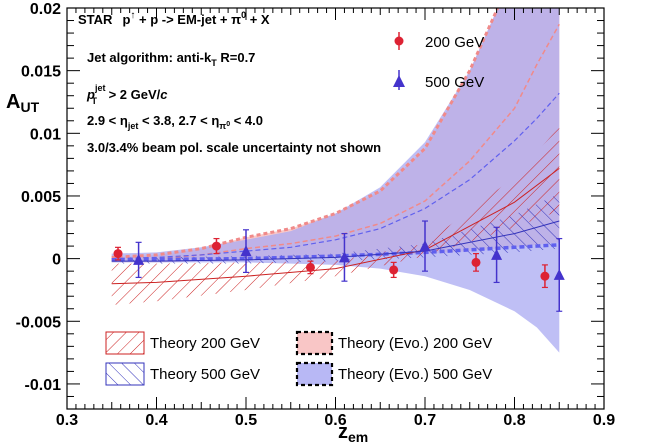 Image resolution: width=645 pixels, height=446 pixels. What do you see at coordinates (335, 241) in the screenshot?
I see `theory-500-central-line` at bounding box center [335, 241].